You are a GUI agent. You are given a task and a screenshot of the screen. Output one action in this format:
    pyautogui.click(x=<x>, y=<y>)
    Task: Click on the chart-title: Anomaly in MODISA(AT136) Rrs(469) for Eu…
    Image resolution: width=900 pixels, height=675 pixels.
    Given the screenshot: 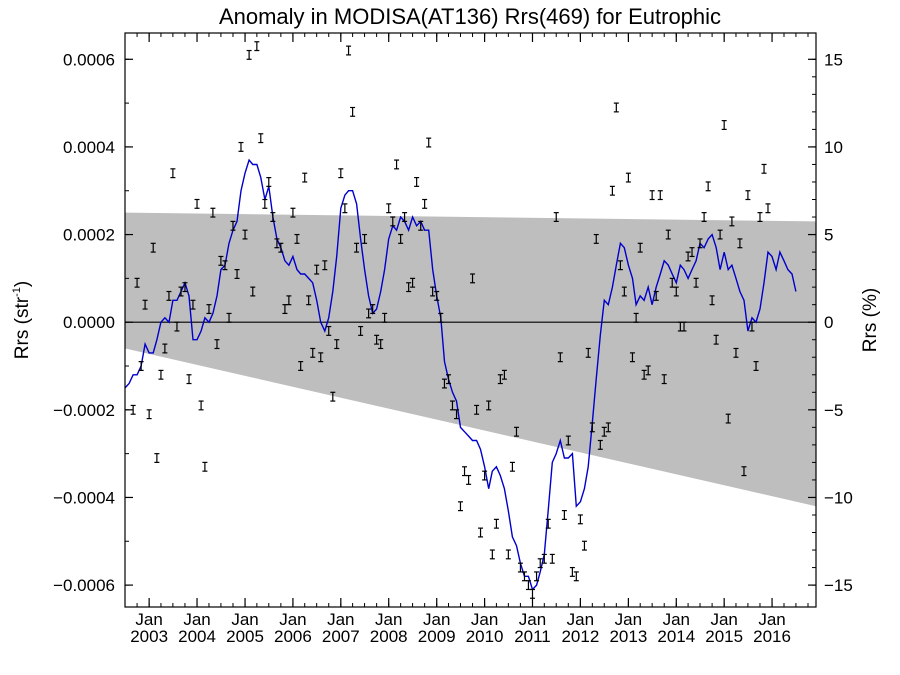 What is the action you would take?
    pyautogui.click(x=470, y=16)
    